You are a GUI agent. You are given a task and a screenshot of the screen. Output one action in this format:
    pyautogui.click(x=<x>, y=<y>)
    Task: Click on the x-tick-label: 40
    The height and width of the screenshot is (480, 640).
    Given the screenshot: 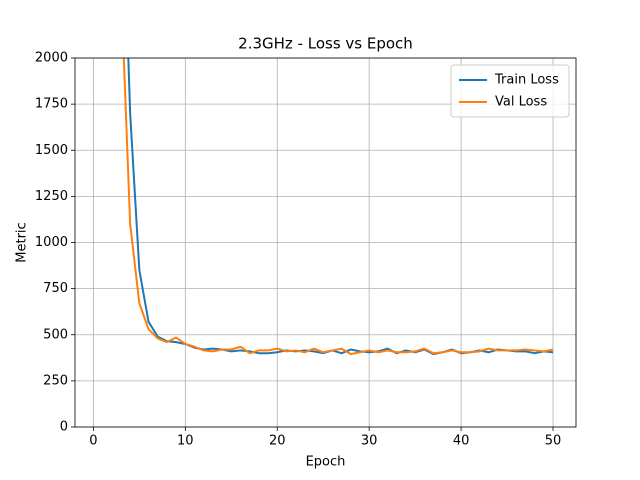 What is the action you would take?
    pyautogui.click(x=461, y=441)
    